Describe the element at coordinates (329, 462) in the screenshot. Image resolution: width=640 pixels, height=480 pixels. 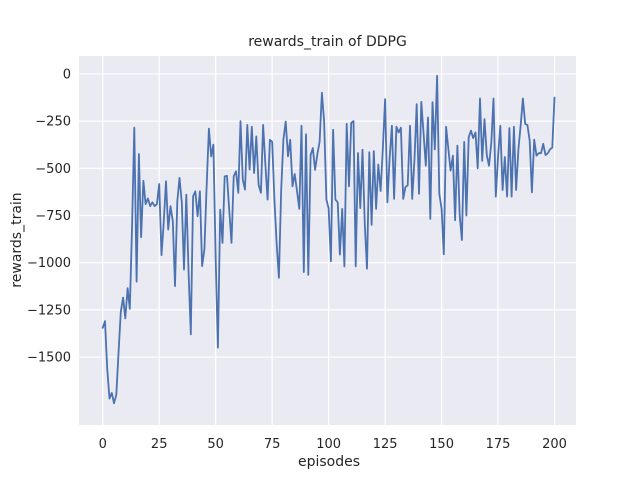
I see `x-axis-label: episodes` at that location.